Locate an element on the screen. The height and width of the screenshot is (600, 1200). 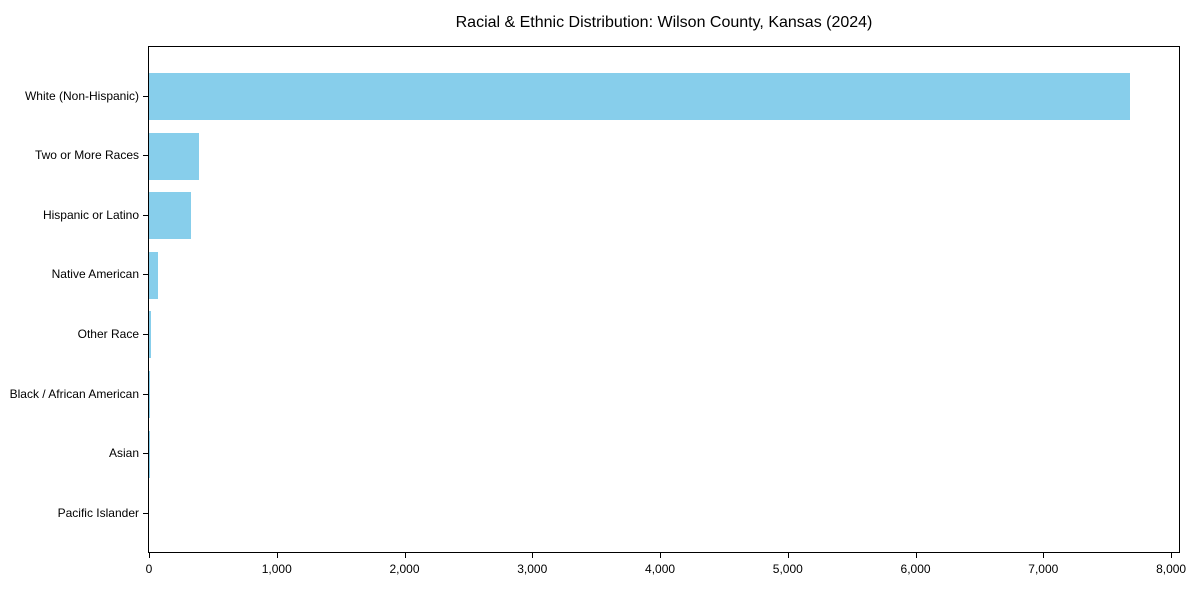
y-tick-label-hispanic-or-latino: Hispanic or Latino is located at coordinates (90, 214).